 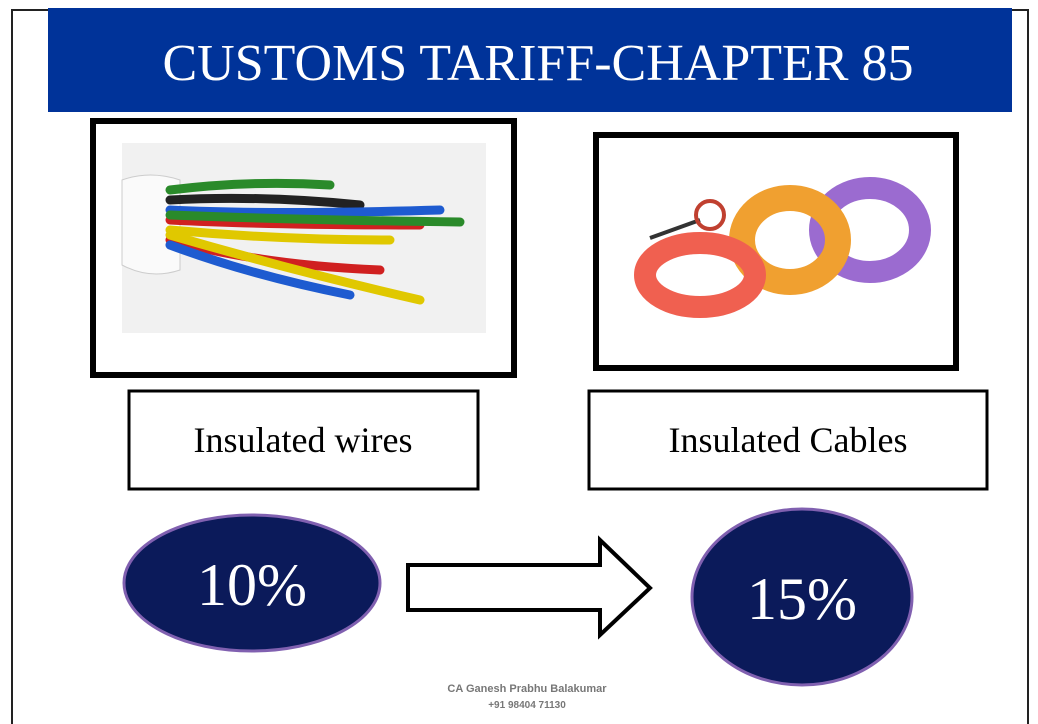 What do you see at coordinates (527, 689) in the screenshot?
I see `footer-name: CA Ganesh Prabhu Balakumar` at bounding box center [527, 689].